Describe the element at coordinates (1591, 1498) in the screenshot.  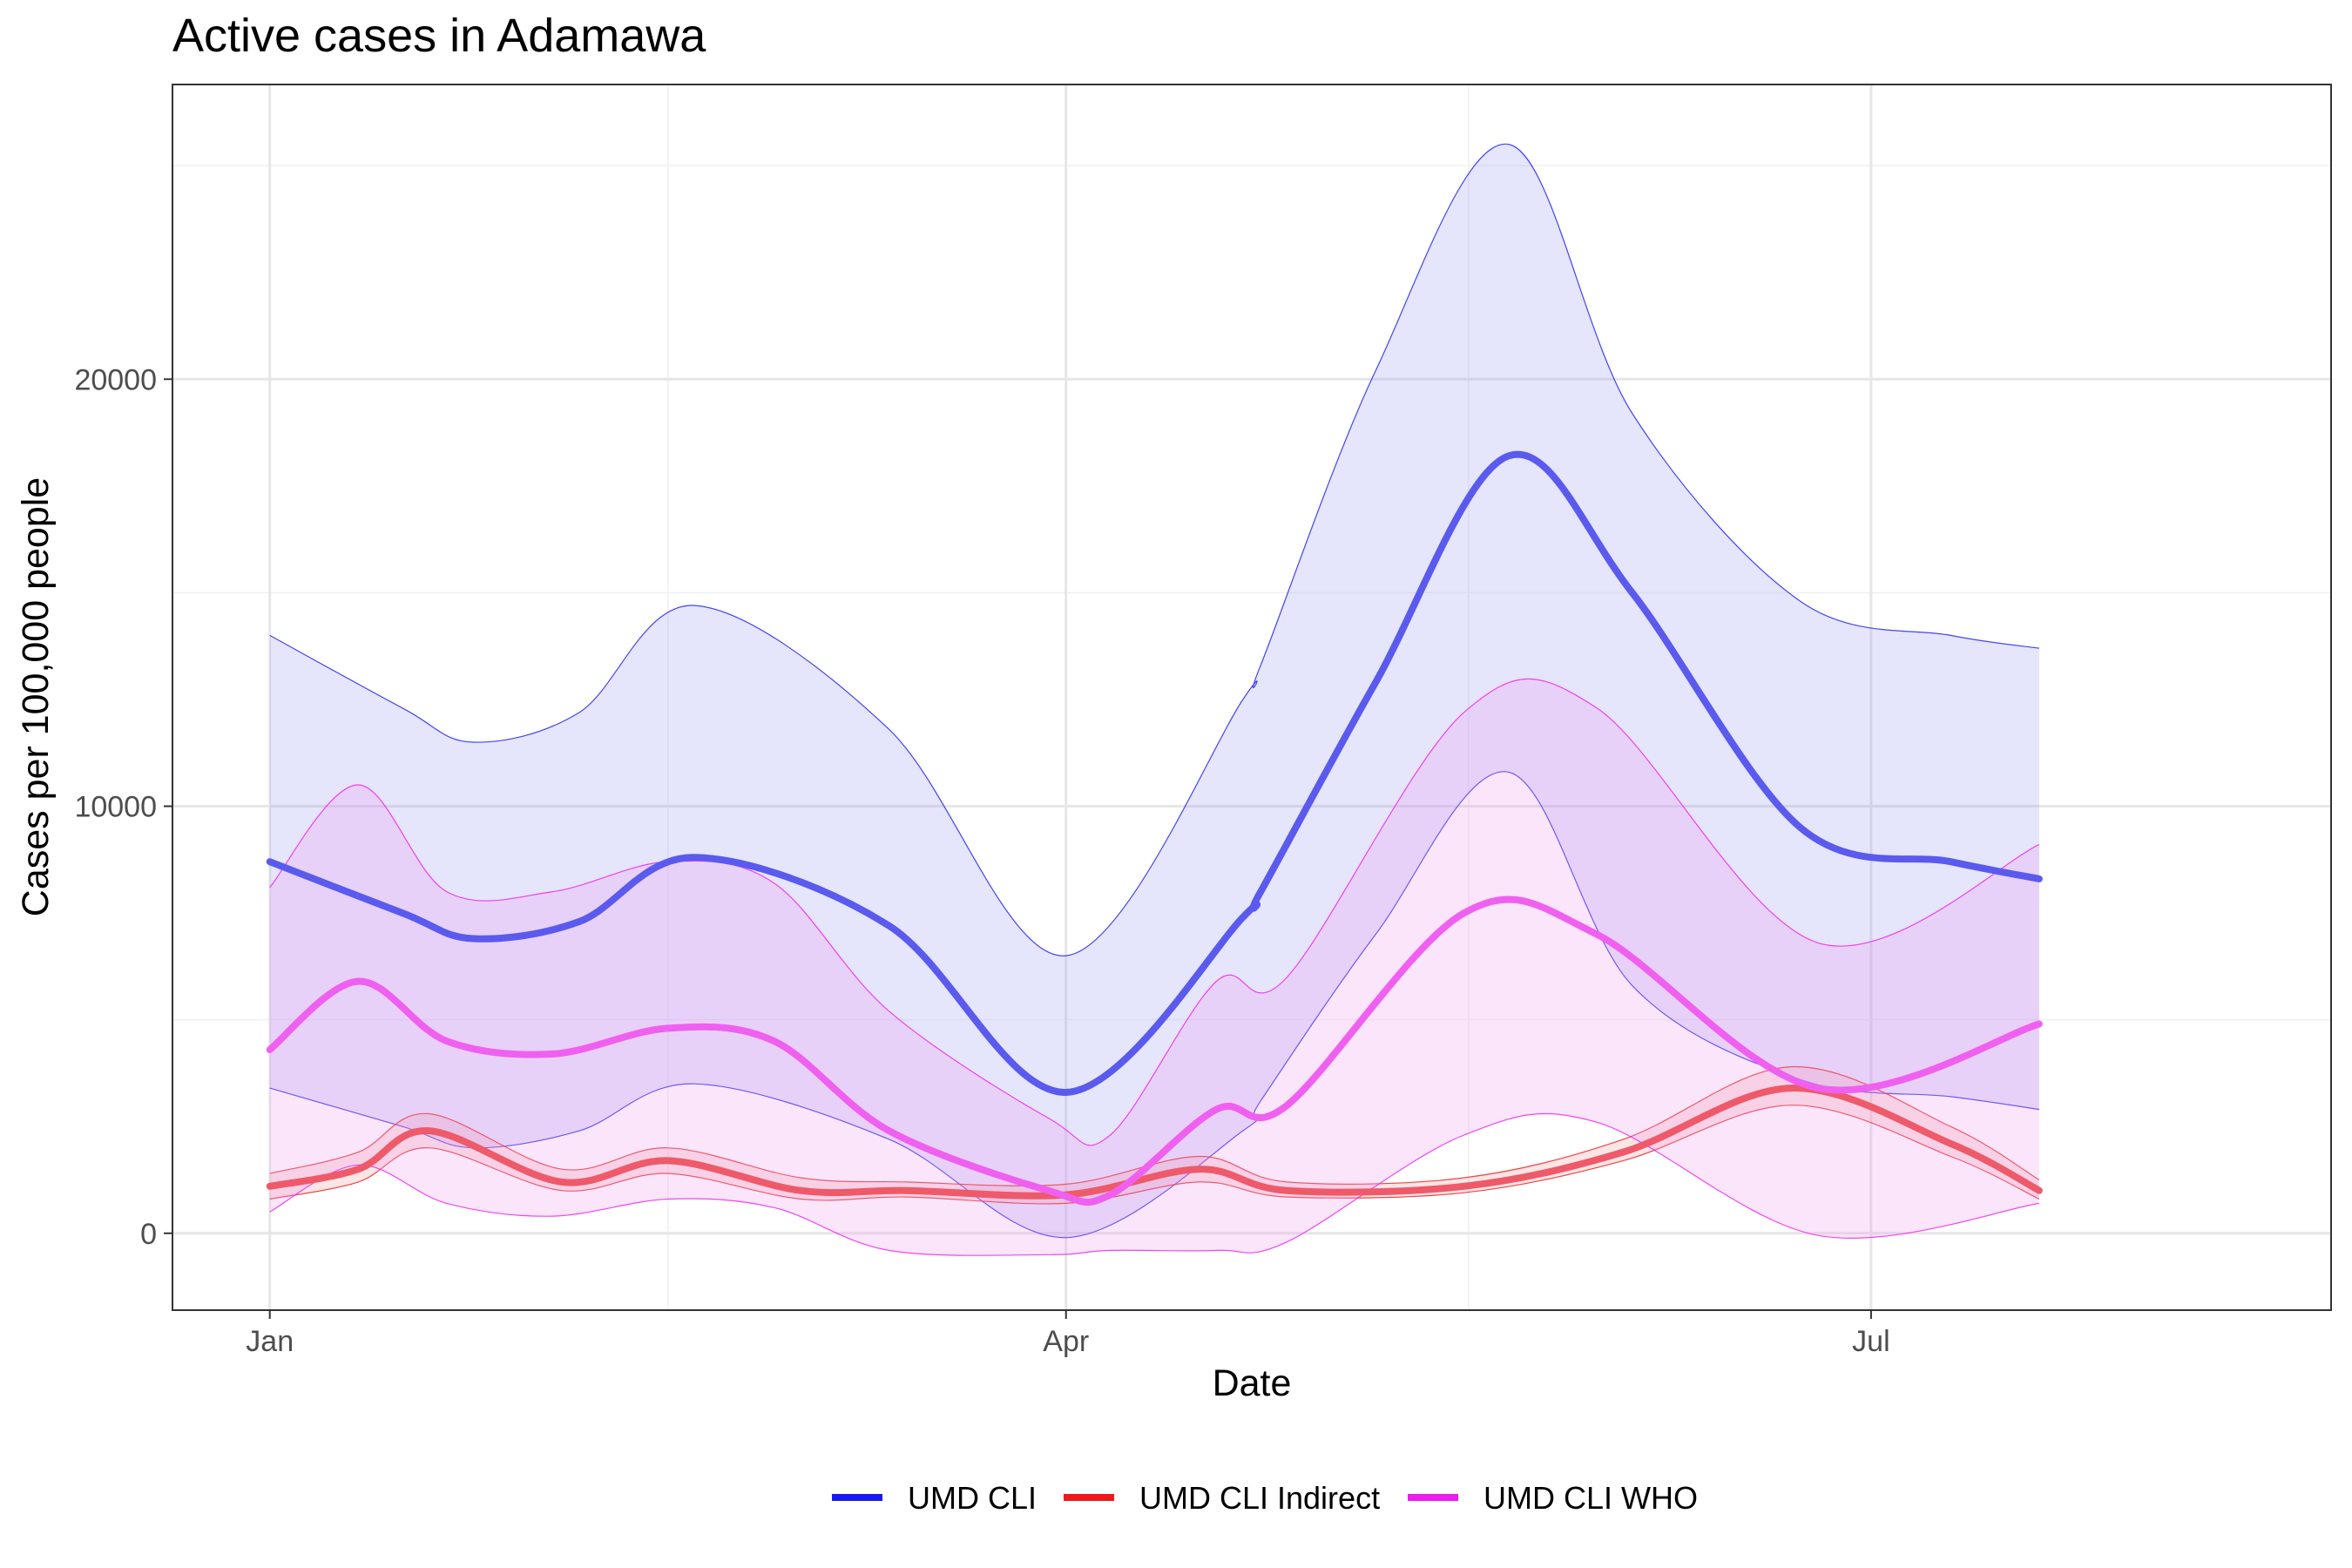
I see `legend-label-umd-cli-who: UMD CLI WHO` at that location.